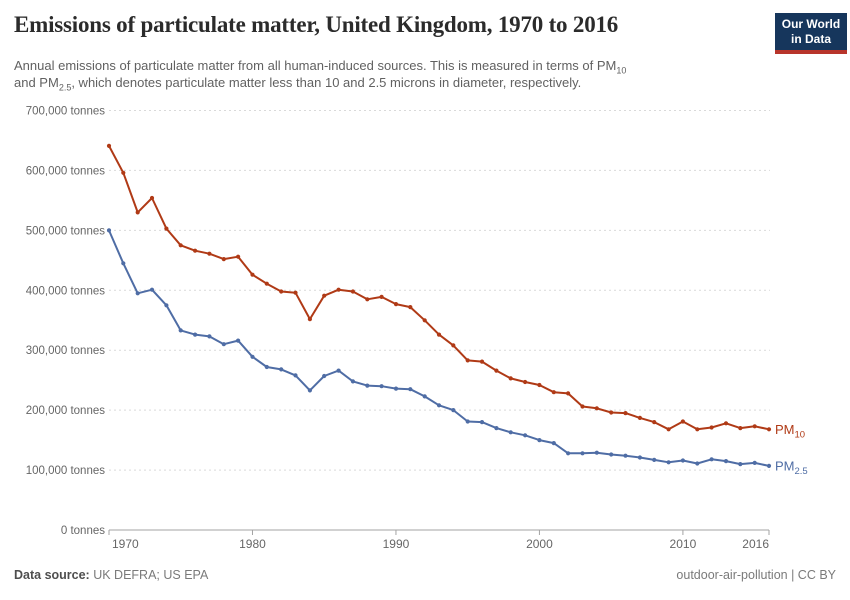  I want to click on data-source-label: Data source:, so click(52, 575).